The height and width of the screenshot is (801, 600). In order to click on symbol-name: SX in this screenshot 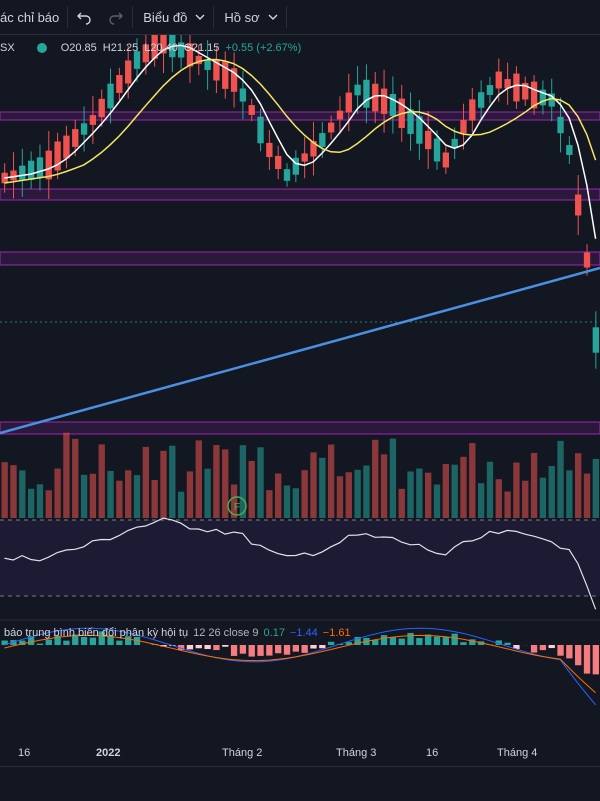, I will do `click(7, 48)`.